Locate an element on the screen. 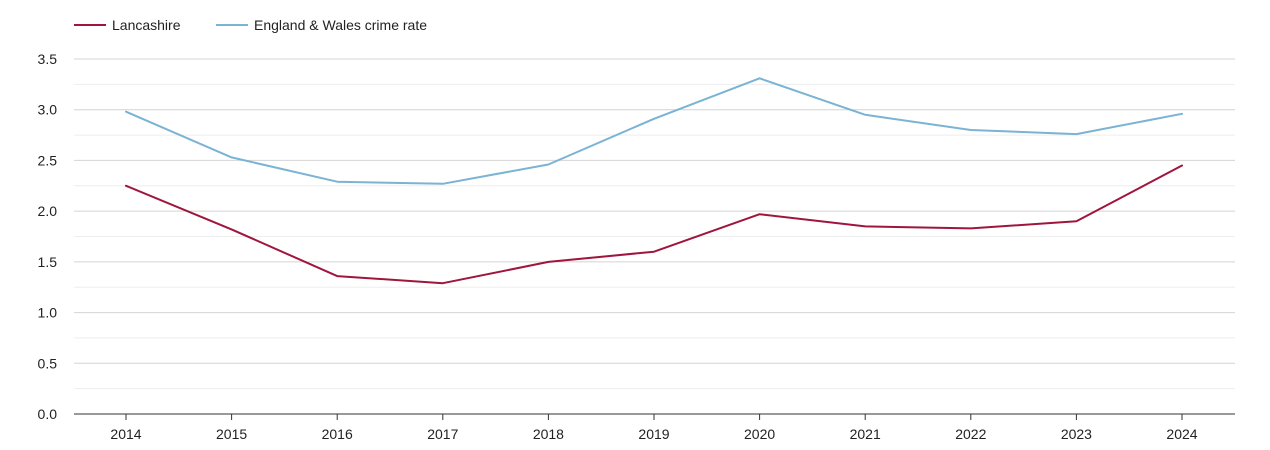 Image resolution: width=1270 pixels, height=450 pixels. x-tick-label: 2014 is located at coordinates (125, 434).